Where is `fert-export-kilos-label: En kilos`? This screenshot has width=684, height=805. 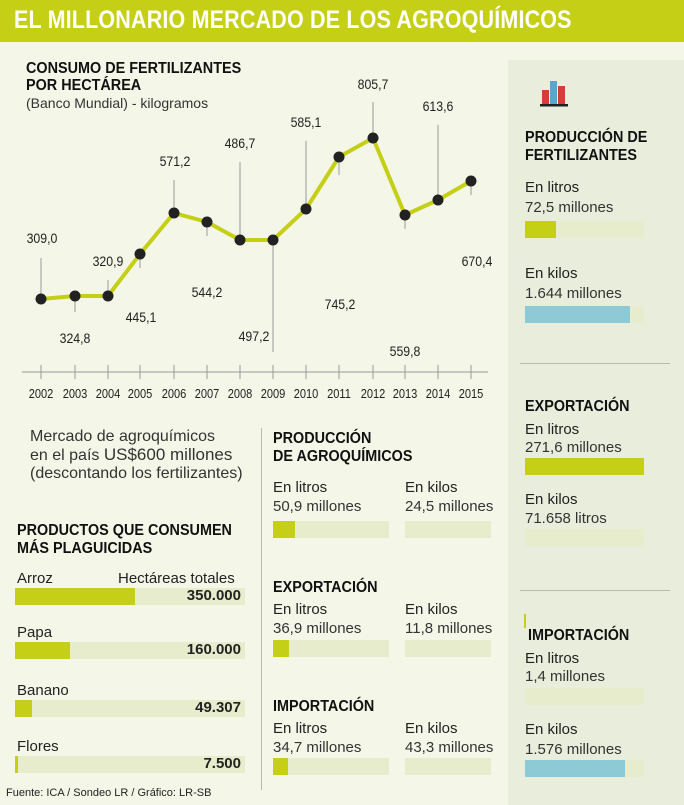
fert-export-kilos-label: En kilos is located at coordinates (551, 499).